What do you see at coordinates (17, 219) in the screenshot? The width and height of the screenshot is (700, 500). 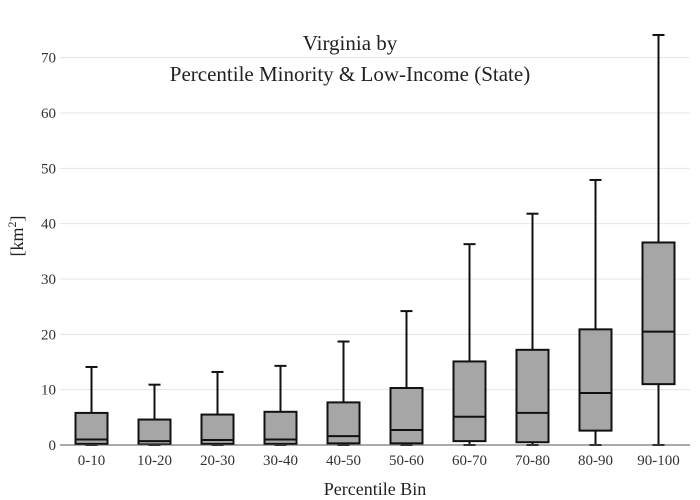 I see `y-axis-title-end: ]` at bounding box center [17, 219].